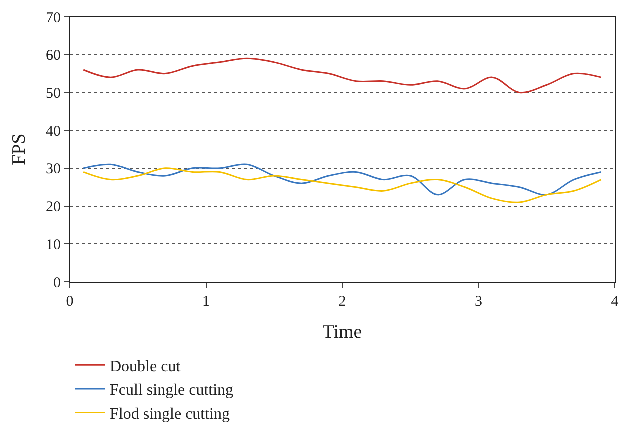 The image size is (630, 440). I want to click on x-tick-label: 4, so click(615, 302).